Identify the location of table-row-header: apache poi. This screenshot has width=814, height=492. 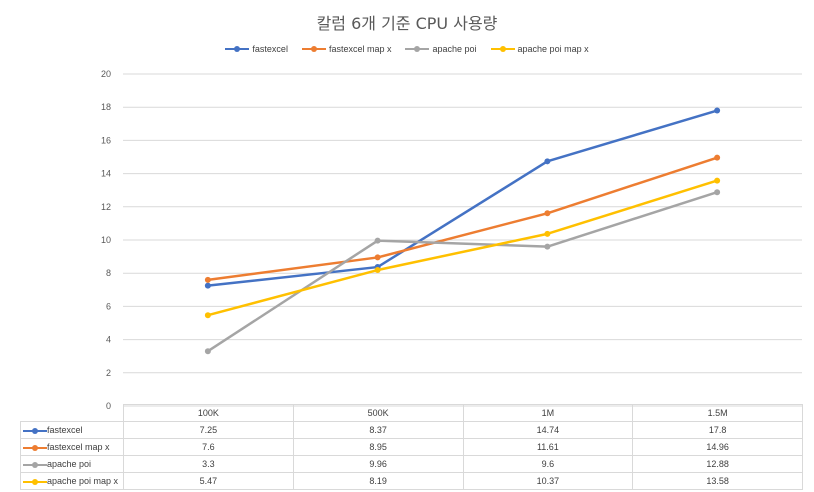
(72, 464).